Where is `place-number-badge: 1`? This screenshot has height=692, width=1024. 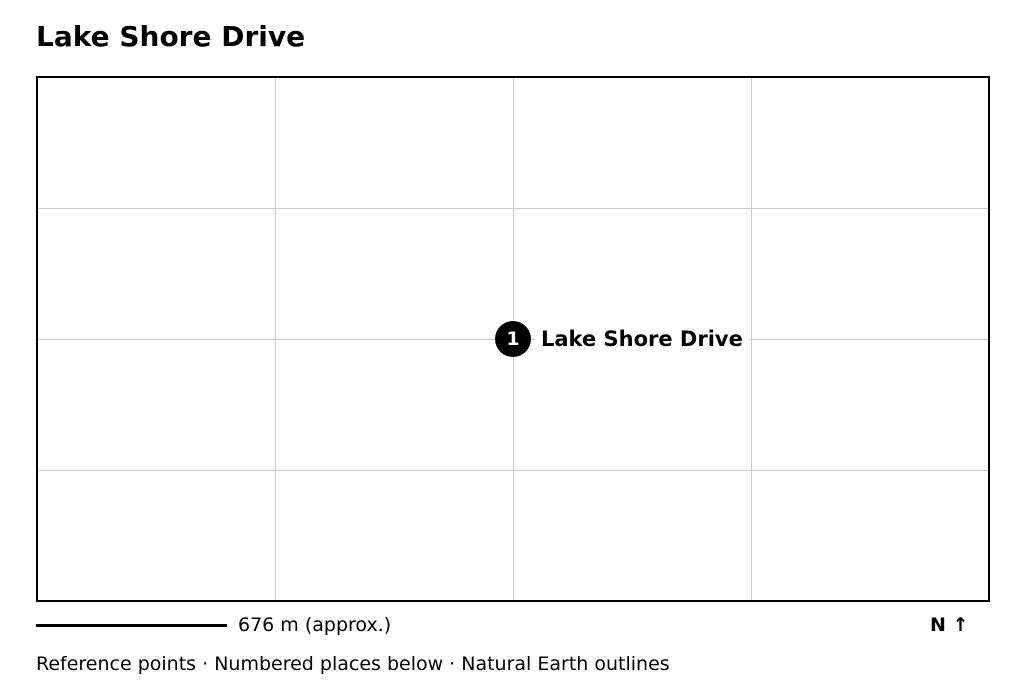 place-number-badge: 1 is located at coordinates (513, 339).